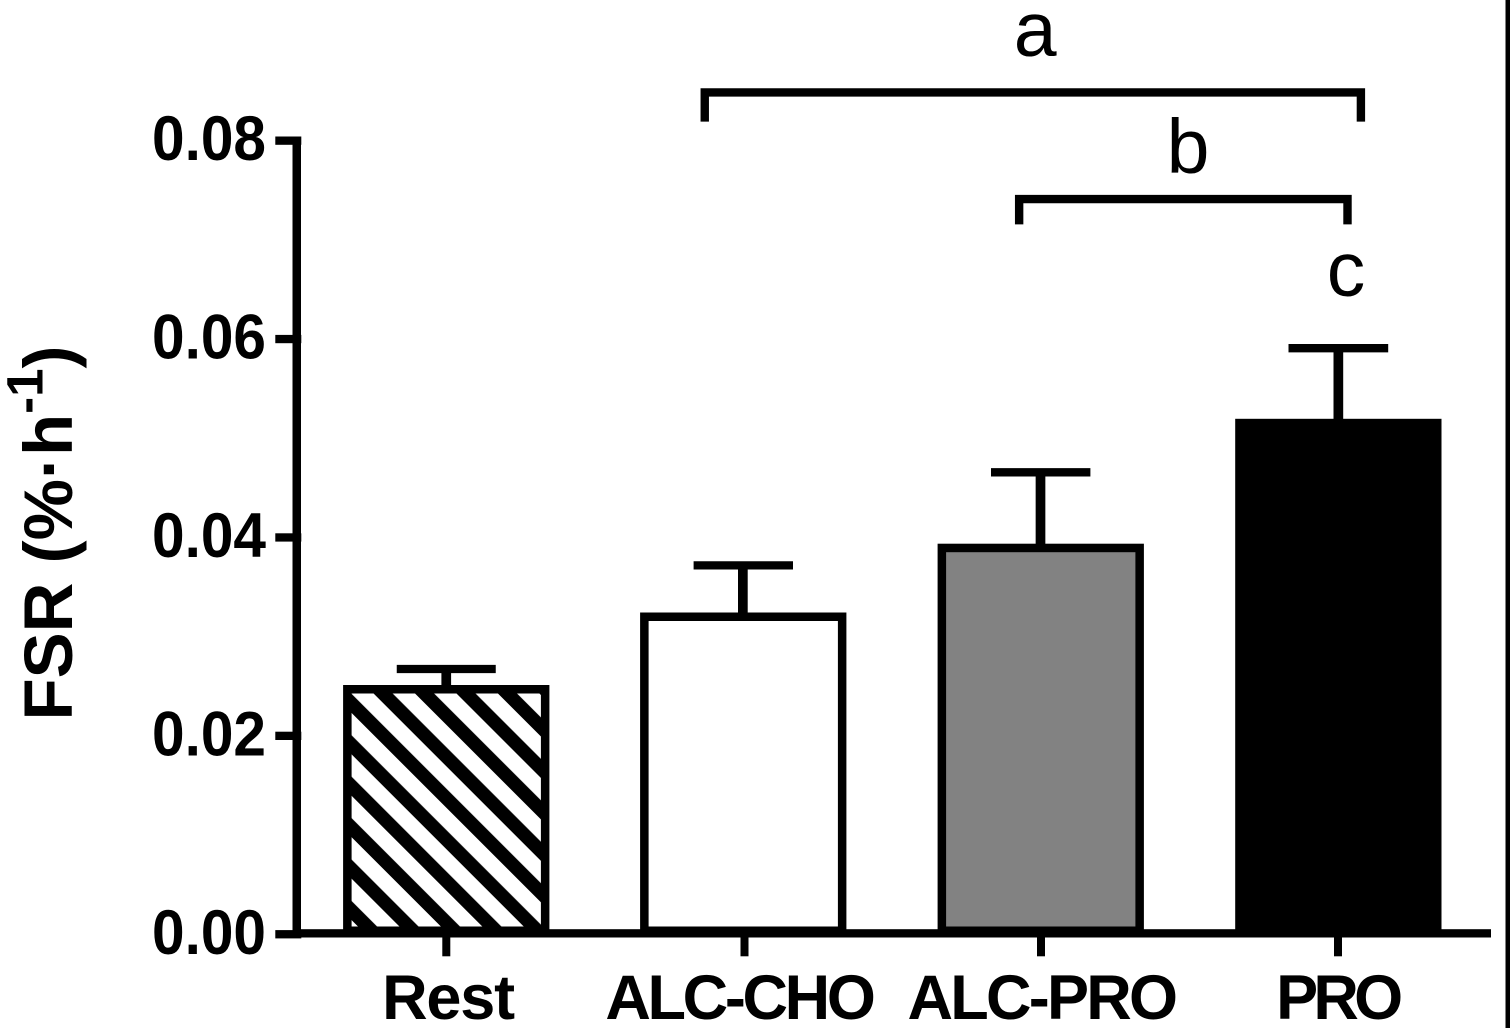  Describe the element at coordinates (209, 139) in the screenshot. I see `svg-text: 0.08` at that location.